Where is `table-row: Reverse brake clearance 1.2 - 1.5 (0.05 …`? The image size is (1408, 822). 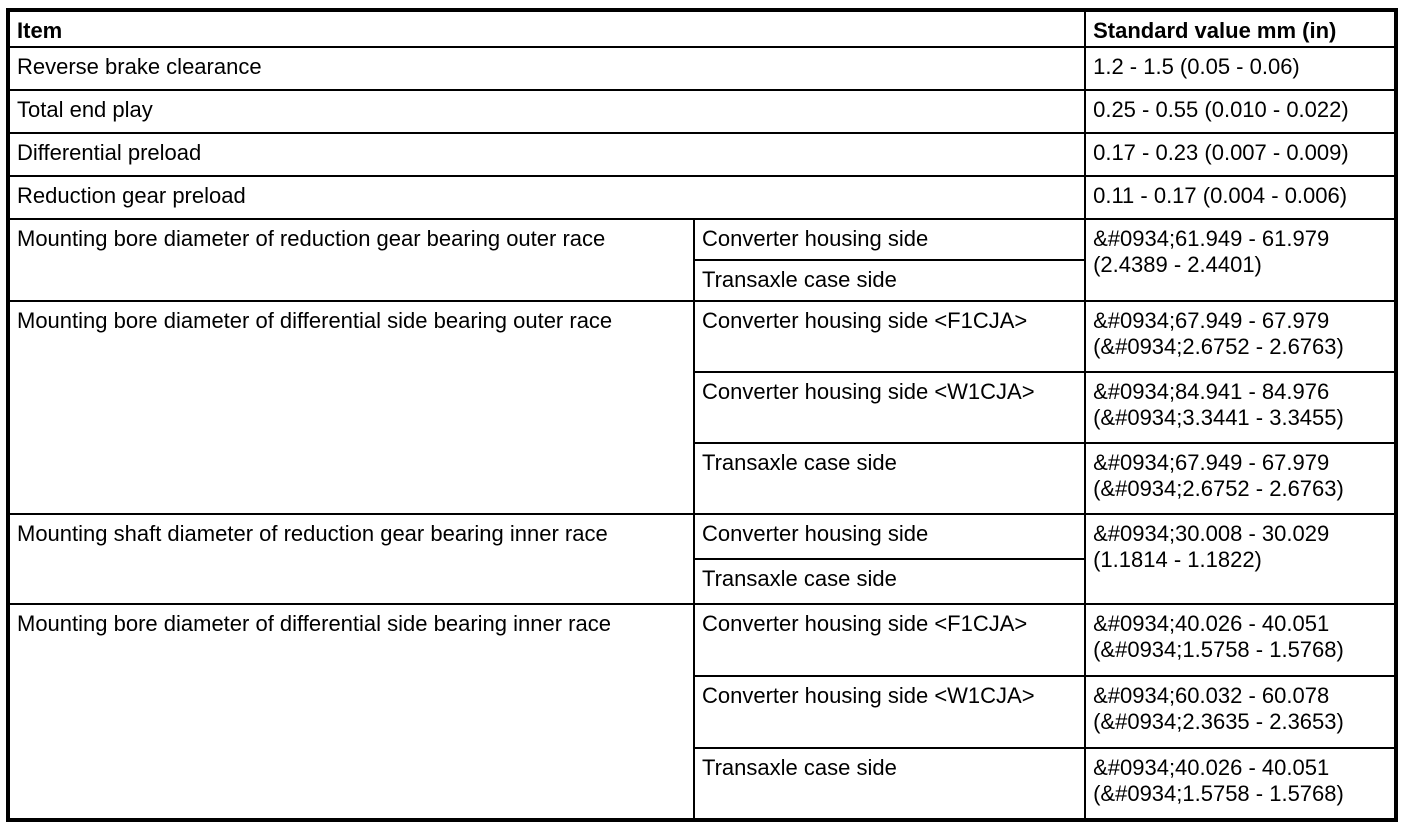 table-row: Reverse brake clearance 1.2 - 1.5 (0.05 … is located at coordinates (701, 68).